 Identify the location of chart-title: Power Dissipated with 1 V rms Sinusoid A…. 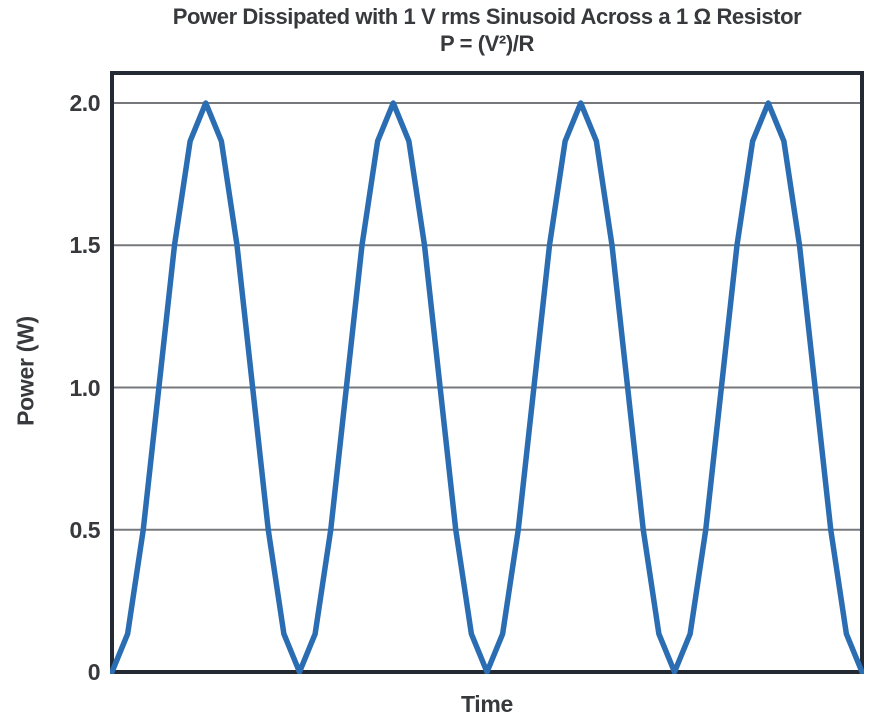
(487, 16).